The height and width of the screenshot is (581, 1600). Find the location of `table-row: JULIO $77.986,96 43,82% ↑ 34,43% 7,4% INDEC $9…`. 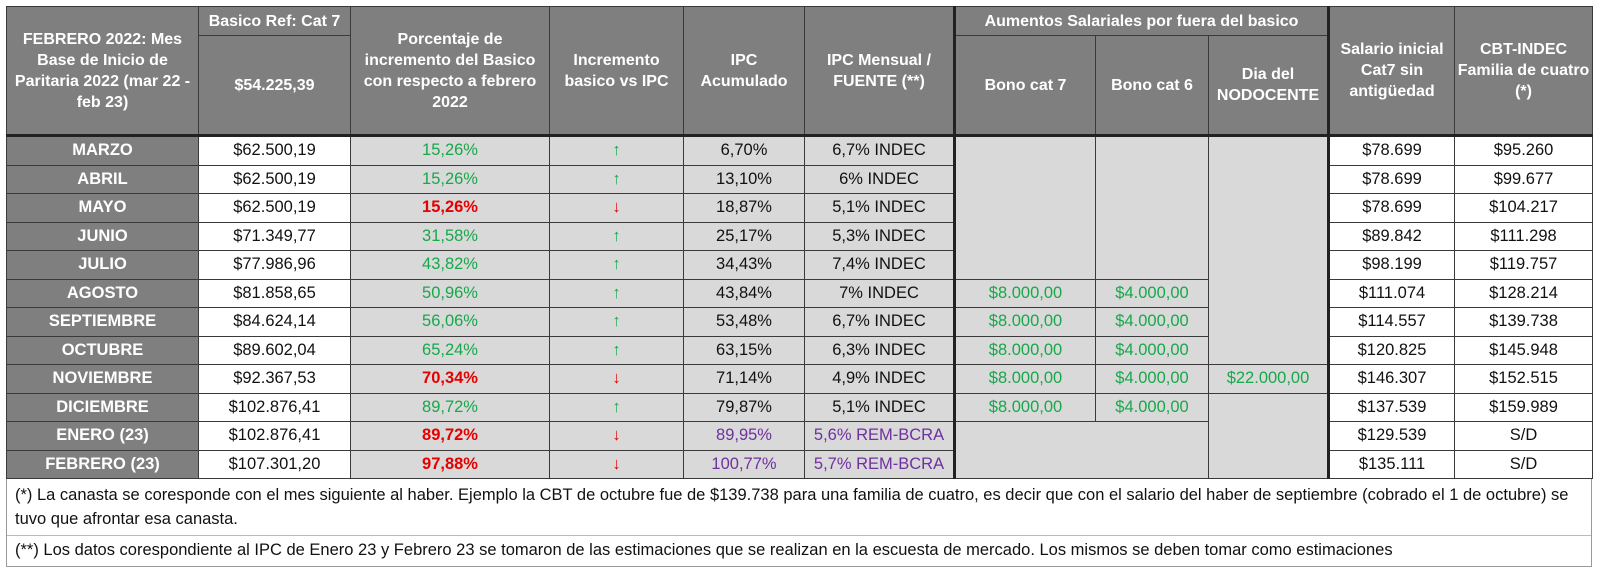

table-row: JULIO $77.986,96 43,82% ↑ 34,43% 7,4% INDEC $9… is located at coordinates (800, 265).